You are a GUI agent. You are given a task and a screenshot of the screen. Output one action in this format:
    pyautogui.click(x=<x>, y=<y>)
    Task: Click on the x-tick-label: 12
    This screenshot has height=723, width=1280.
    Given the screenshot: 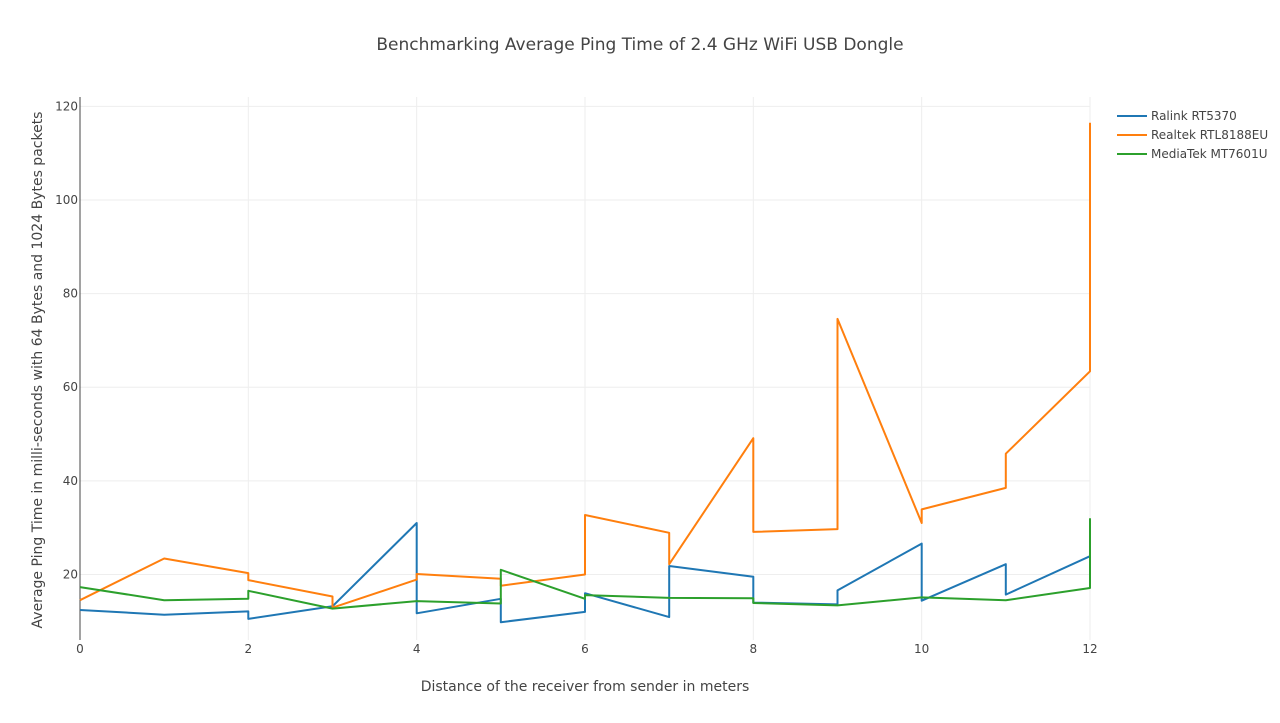 What is the action you would take?
    pyautogui.click(x=1089, y=649)
    